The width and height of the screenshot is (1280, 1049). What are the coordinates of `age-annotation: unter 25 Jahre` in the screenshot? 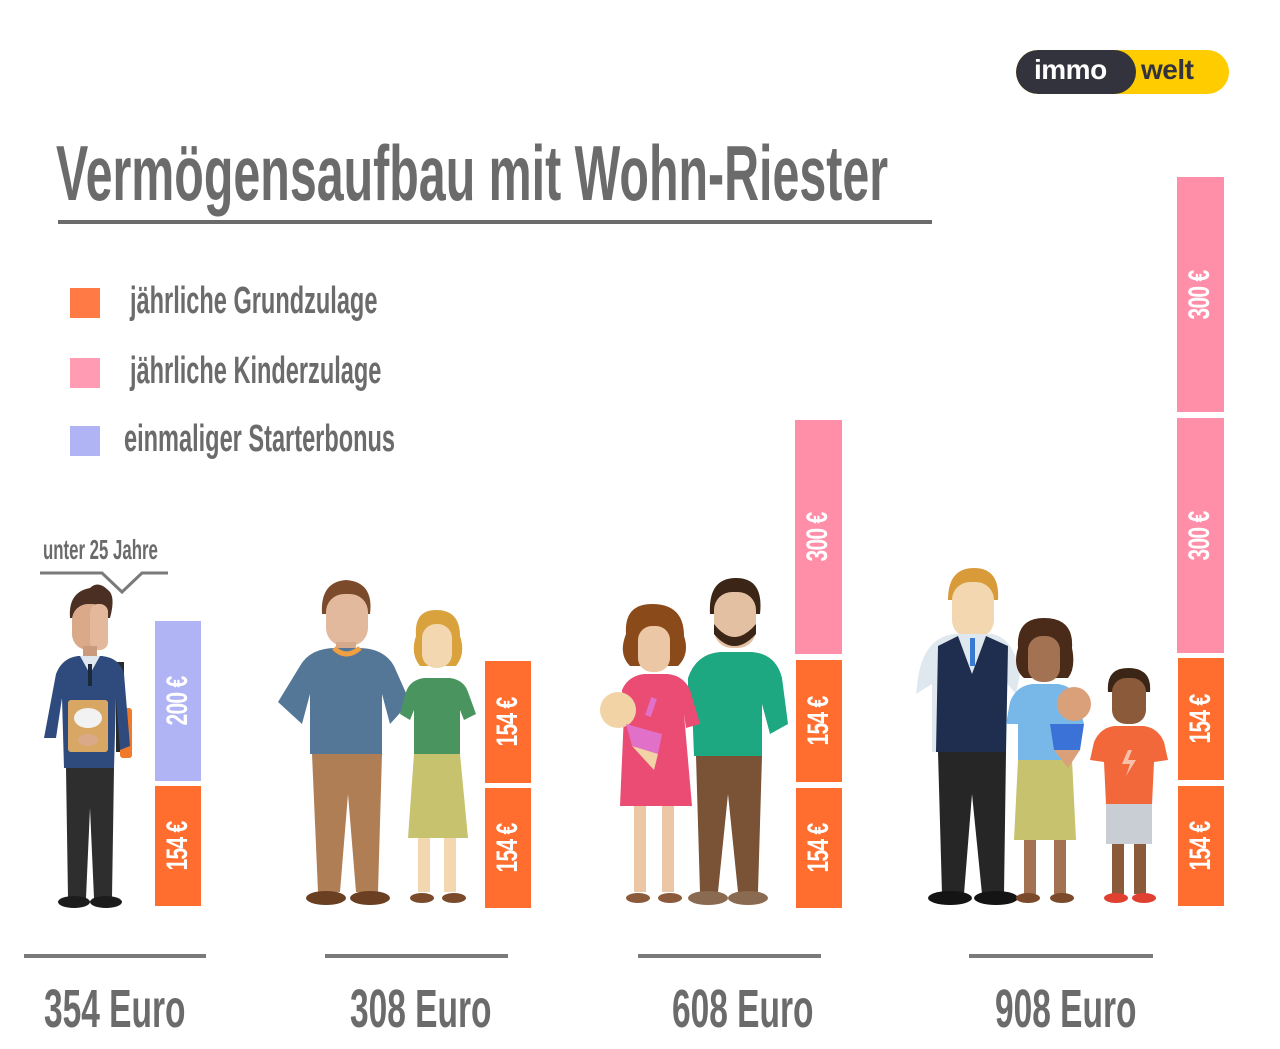 It's located at (138, 550).